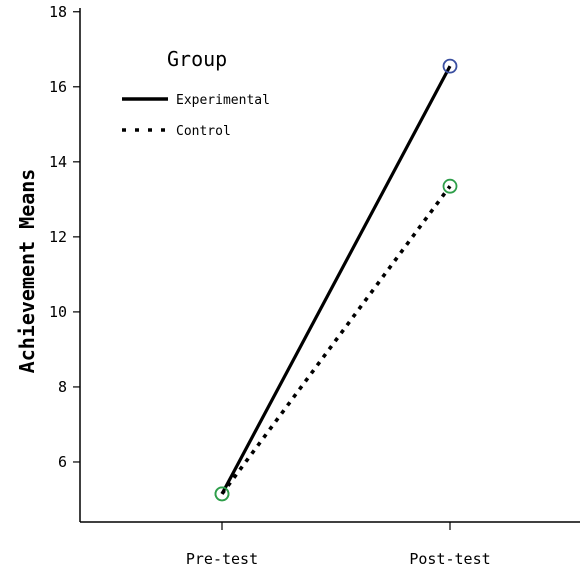  What do you see at coordinates (203, 131) in the screenshot?
I see `legend-label-control: Control` at bounding box center [203, 131].